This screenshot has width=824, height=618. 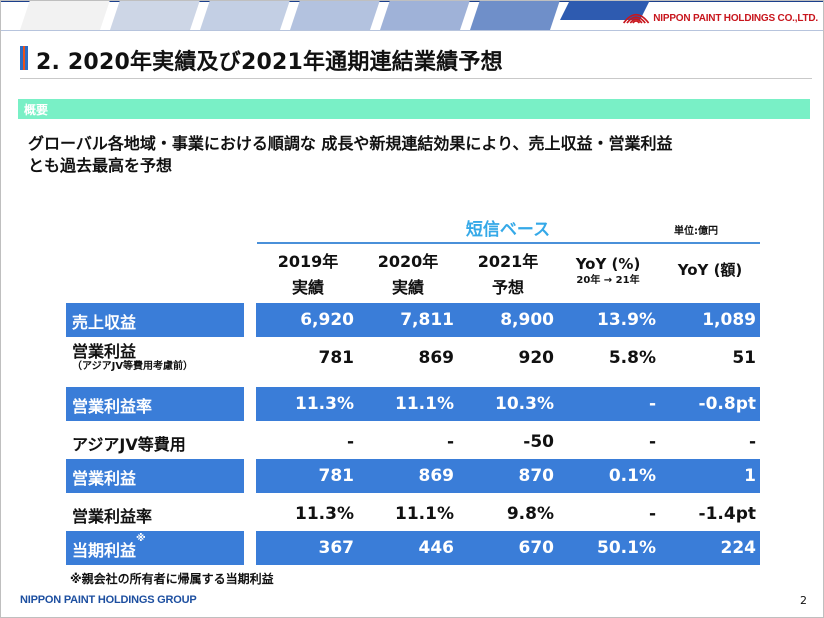 I want to click on header-decoration, so click(x=412, y=15).